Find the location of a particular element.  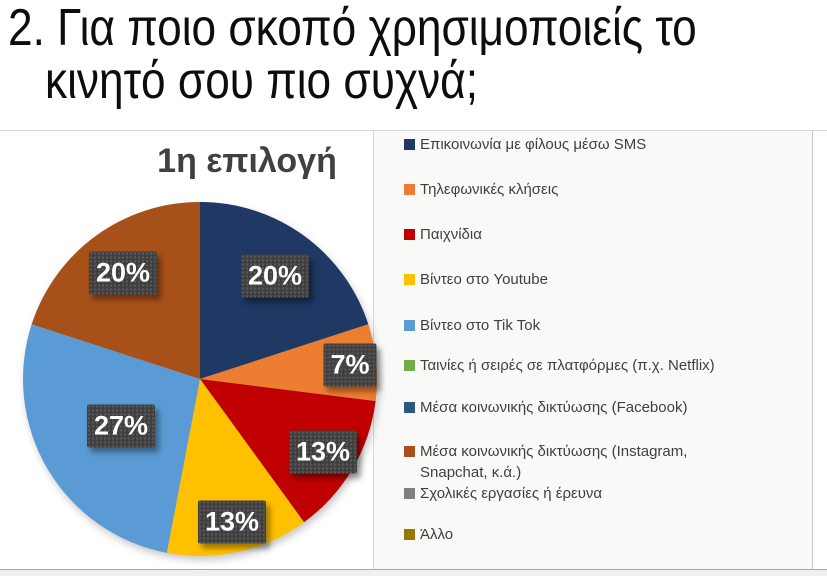

legend-item-label: Μέσα κοινωνικής δικτύωσης (Facebook) is located at coordinates (554, 407).